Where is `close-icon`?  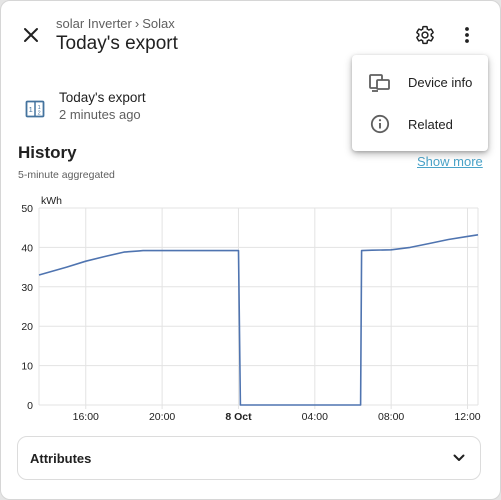
close-icon is located at coordinates (31, 35).